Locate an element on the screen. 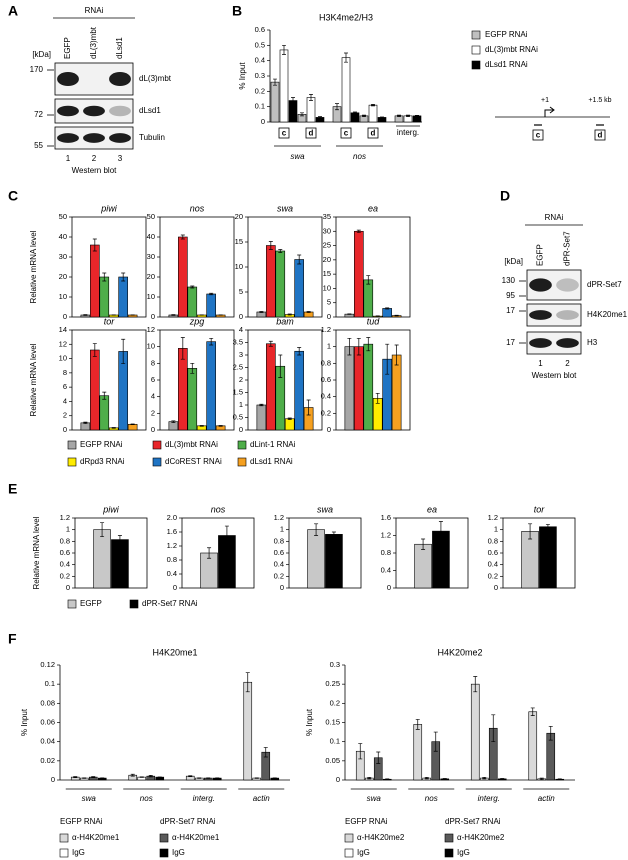 The image size is (628, 860). group-label: nos is located at coordinates (359, 156).